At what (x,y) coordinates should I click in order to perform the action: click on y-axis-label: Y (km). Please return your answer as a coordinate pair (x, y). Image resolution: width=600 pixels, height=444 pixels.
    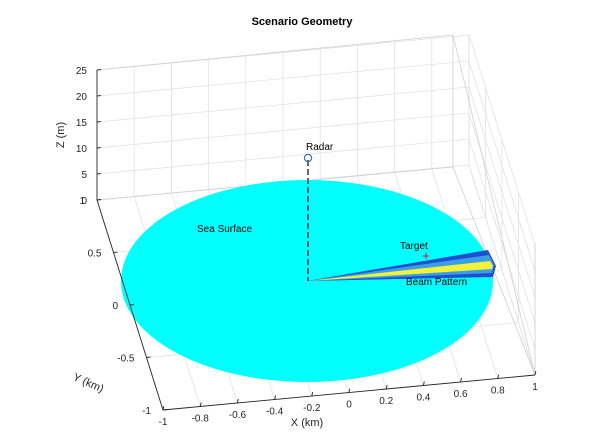
    Looking at the image, I should click on (88, 383).